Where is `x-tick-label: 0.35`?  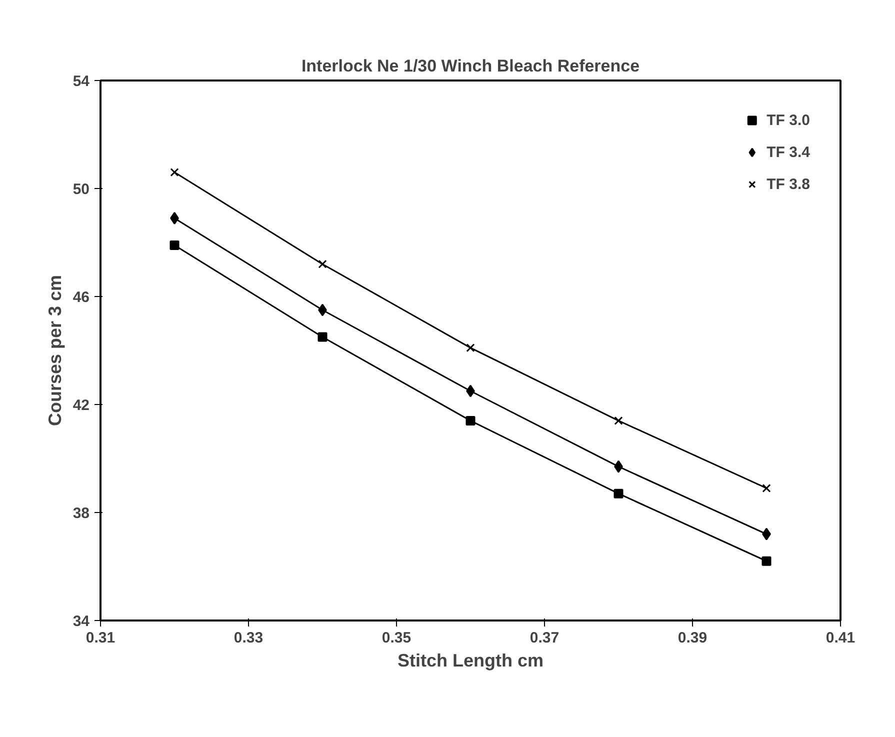 x-tick-label: 0.35 is located at coordinates (397, 638).